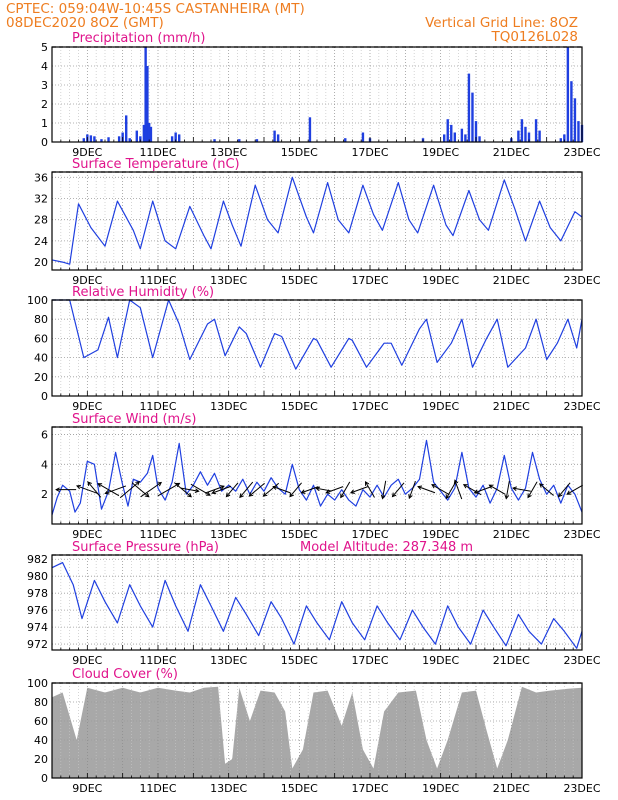  I want to click on cloud-xtick-label: 23DEC, so click(581, 788).